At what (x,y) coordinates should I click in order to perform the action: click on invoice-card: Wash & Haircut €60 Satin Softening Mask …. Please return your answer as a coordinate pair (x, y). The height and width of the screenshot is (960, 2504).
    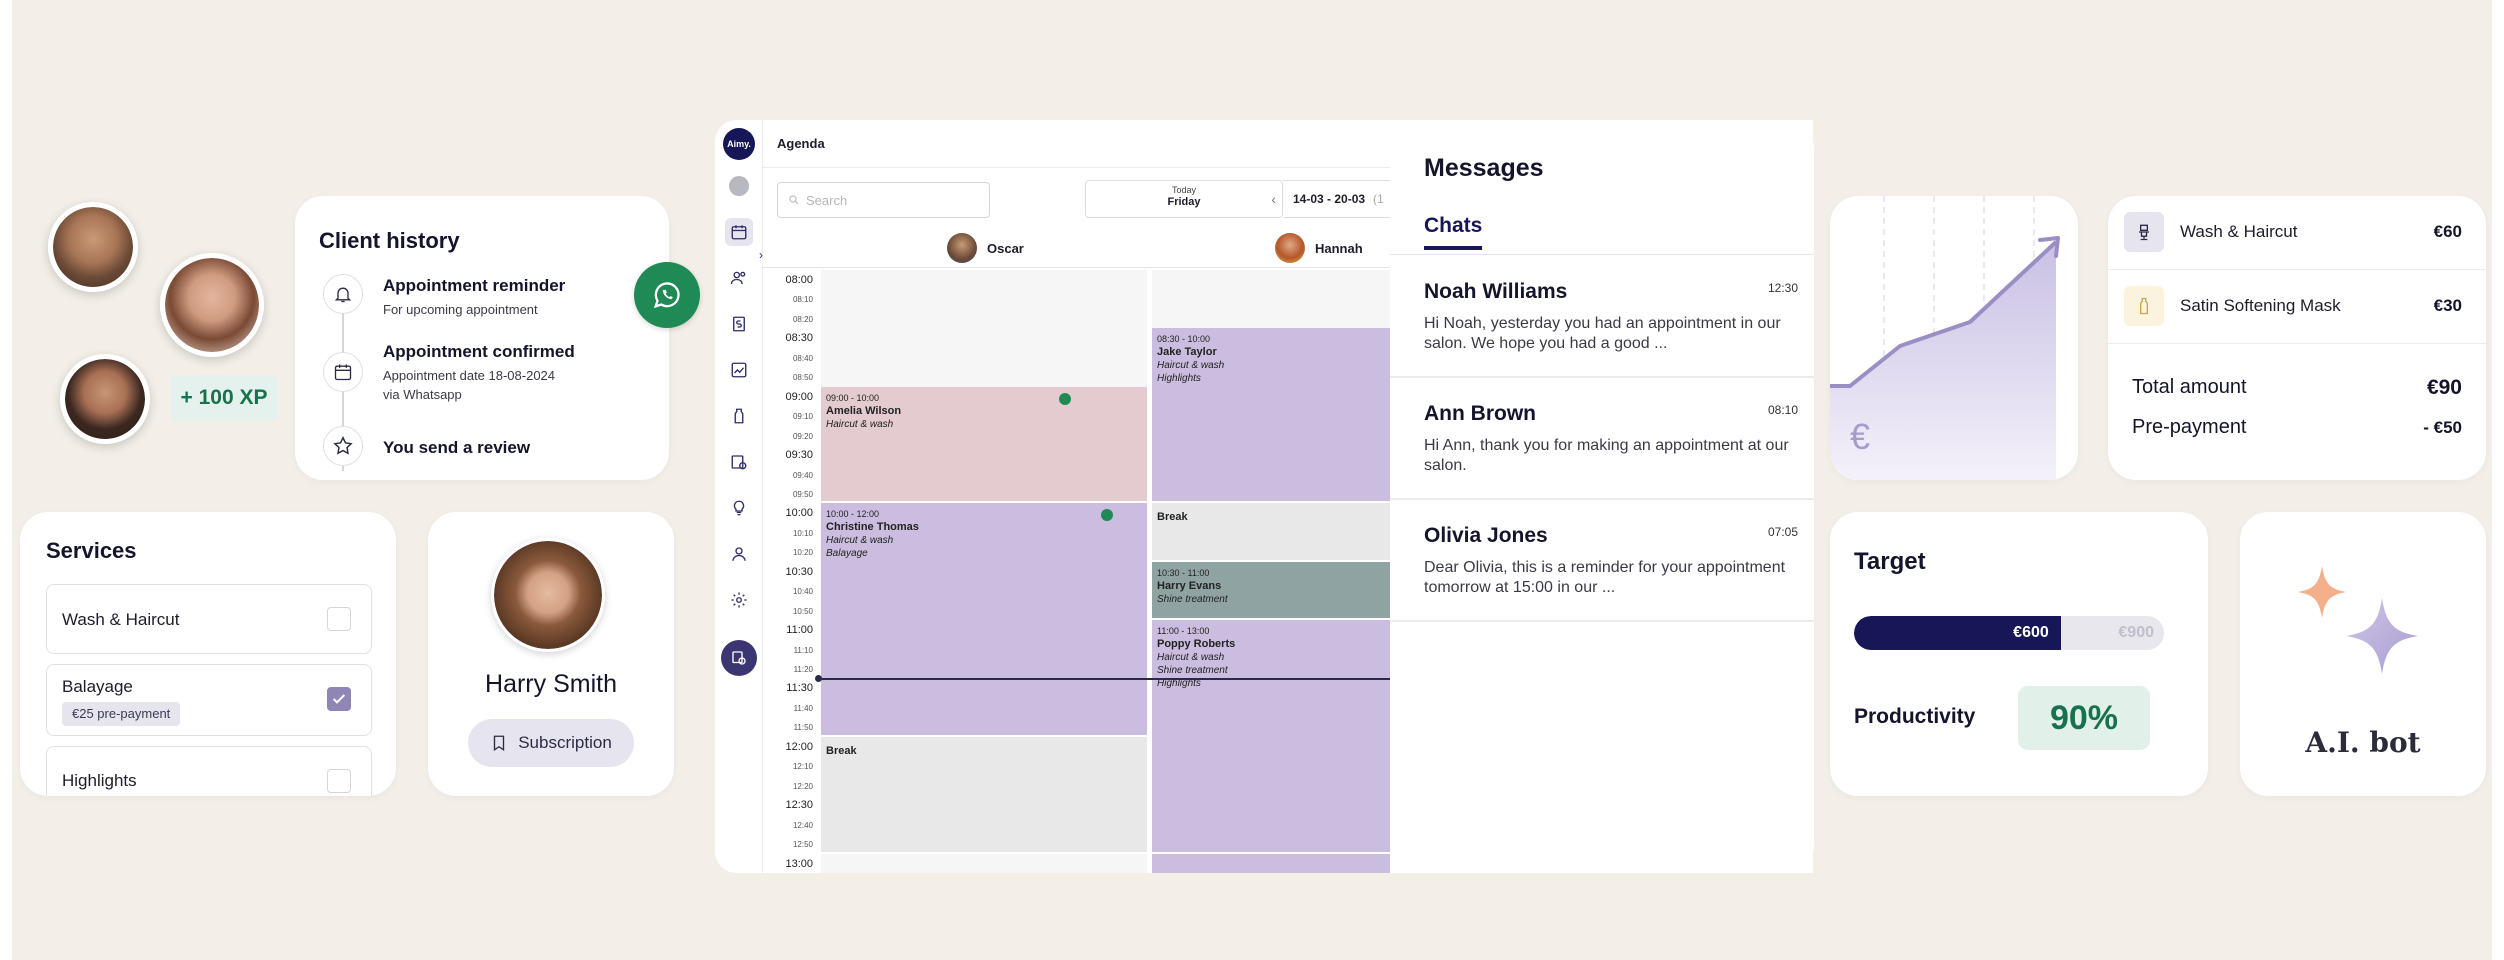
    Looking at the image, I should click on (2297, 338).